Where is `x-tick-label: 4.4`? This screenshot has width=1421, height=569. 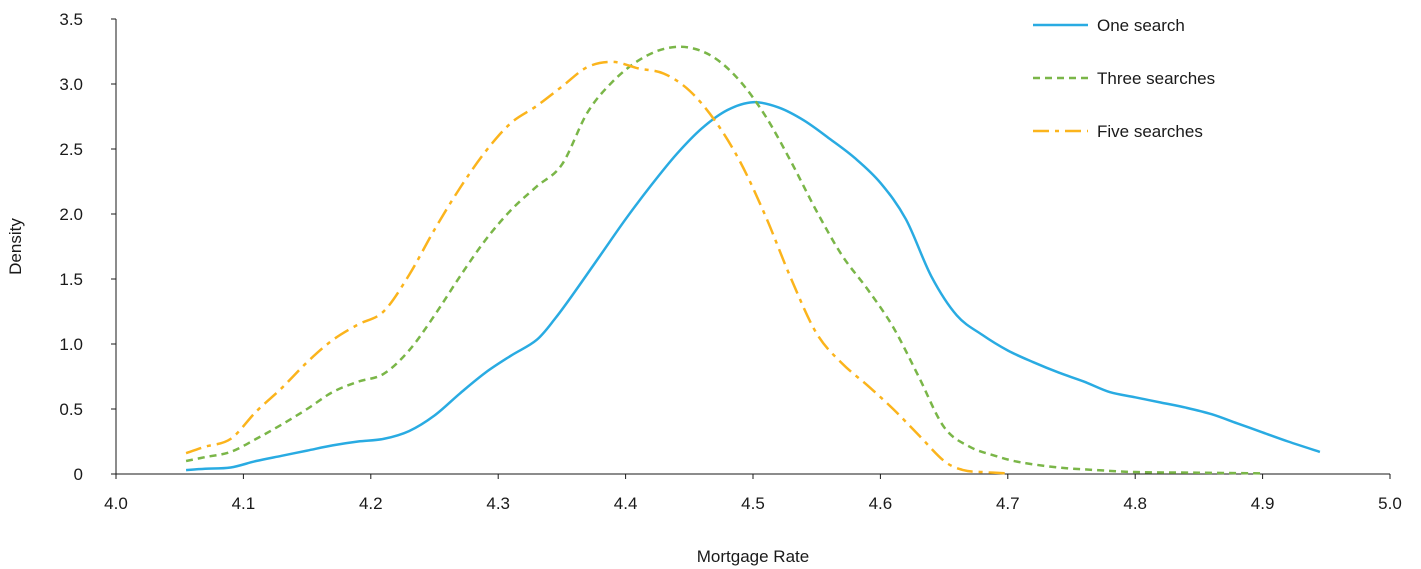
x-tick-label: 4.4 is located at coordinates (626, 503).